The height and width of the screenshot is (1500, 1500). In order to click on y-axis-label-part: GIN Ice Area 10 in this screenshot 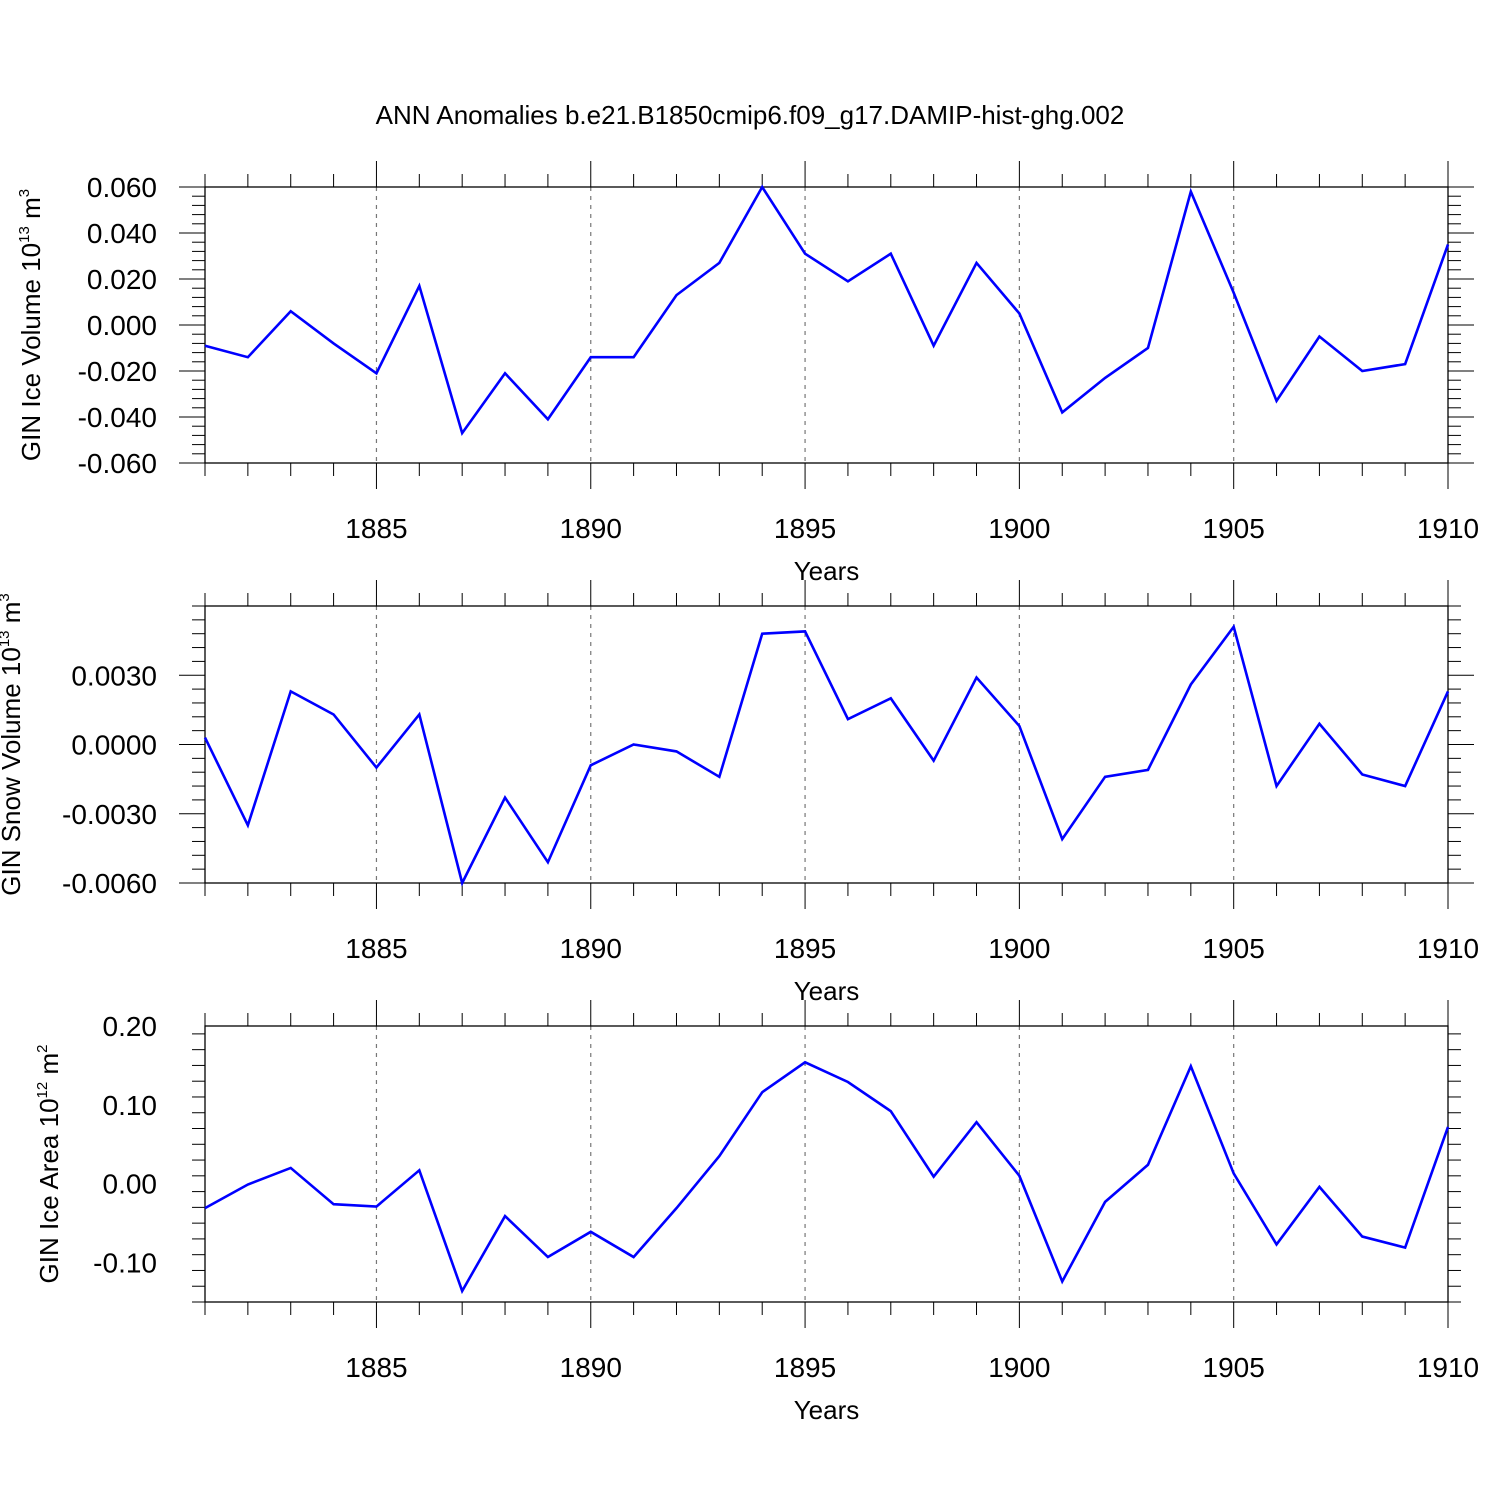, I will do `click(49, 1190)`.